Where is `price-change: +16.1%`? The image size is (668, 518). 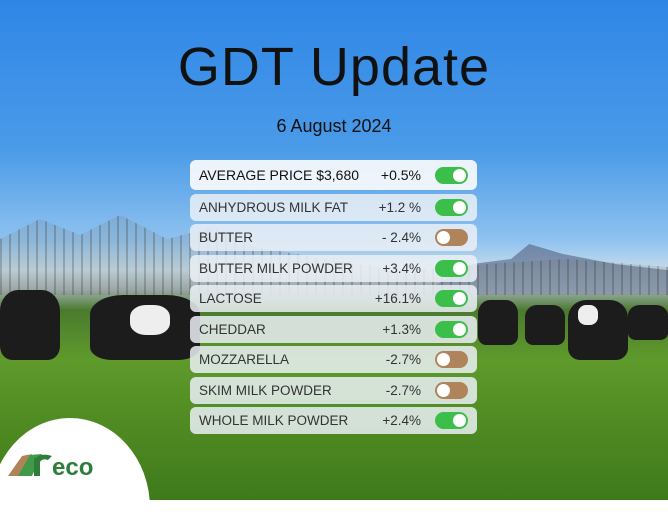
price-change: +16.1% is located at coordinates (397, 298).